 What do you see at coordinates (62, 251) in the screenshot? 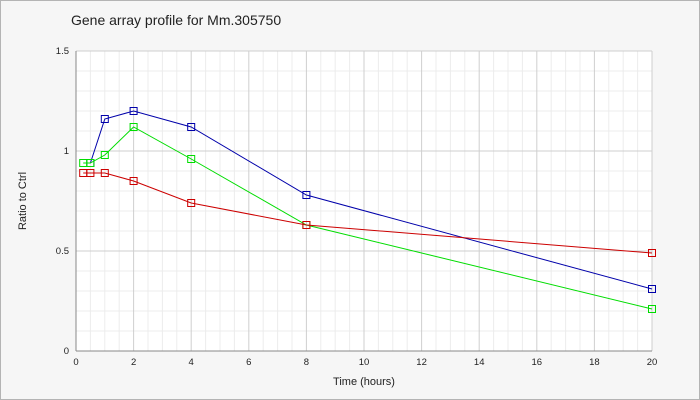
I see `y-tick-label: 0.5` at bounding box center [62, 251].